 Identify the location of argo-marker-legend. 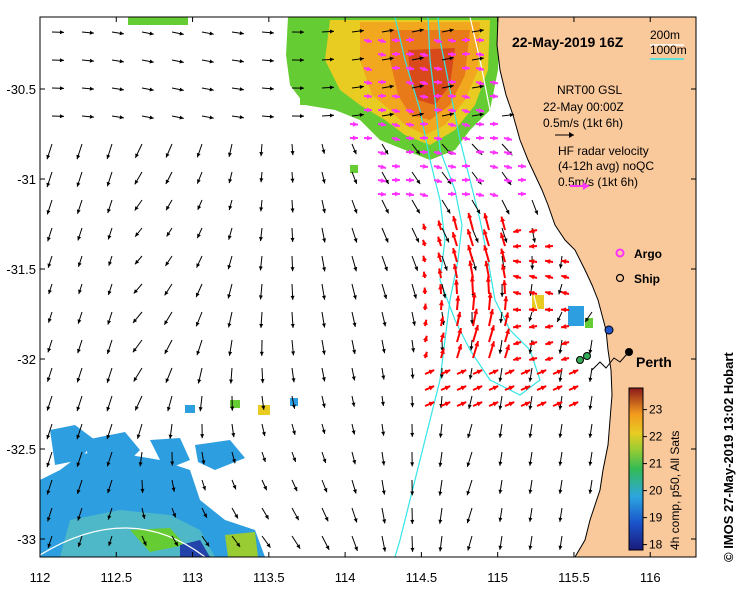
(620, 253).